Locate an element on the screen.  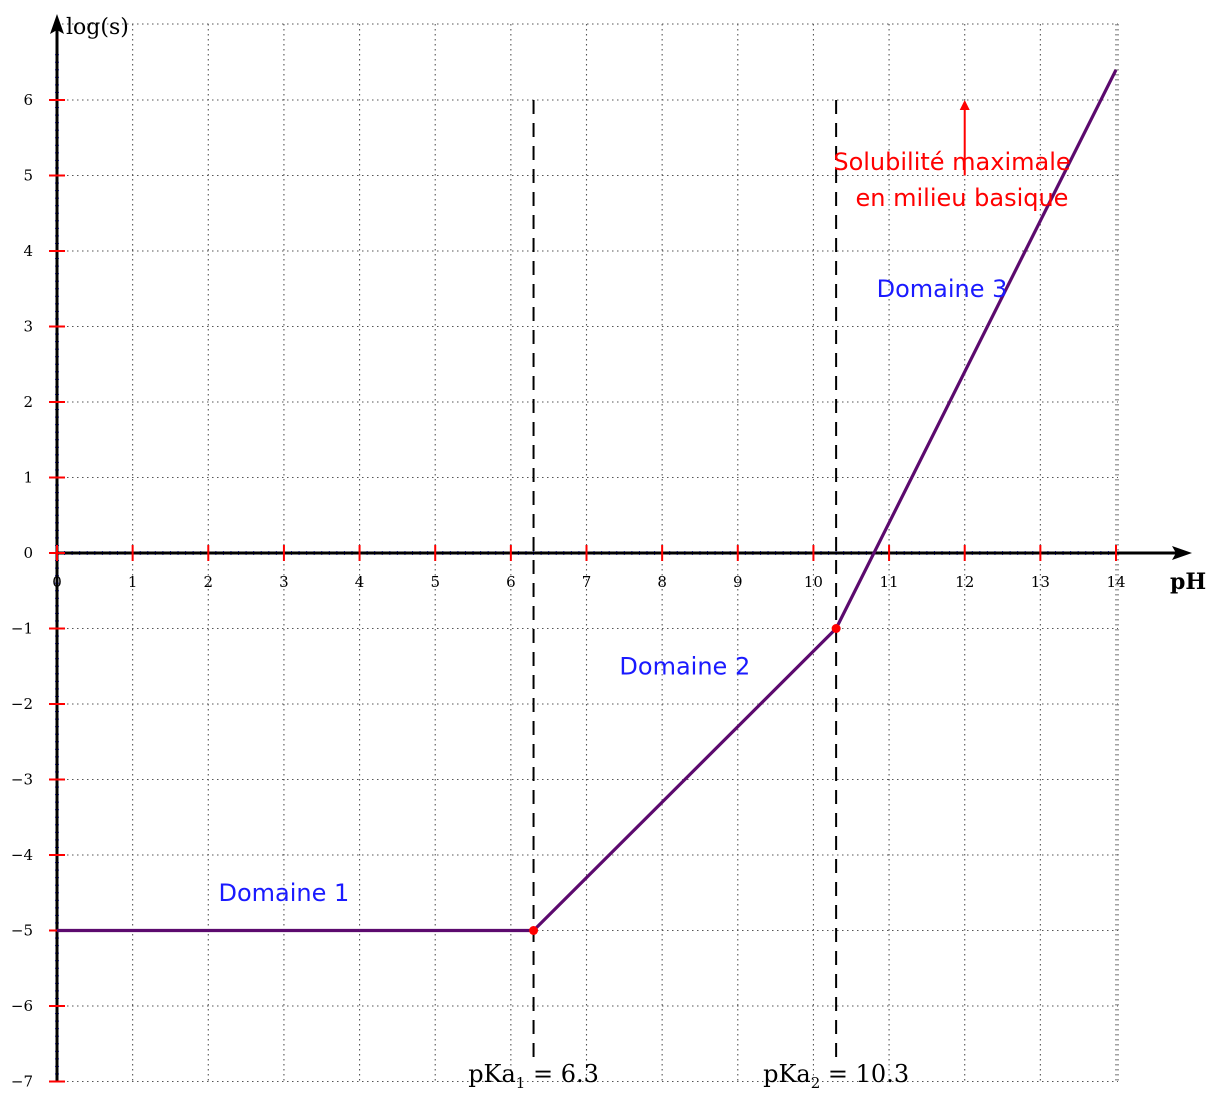
y-tick-label: 1 is located at coordinates (28, 478).